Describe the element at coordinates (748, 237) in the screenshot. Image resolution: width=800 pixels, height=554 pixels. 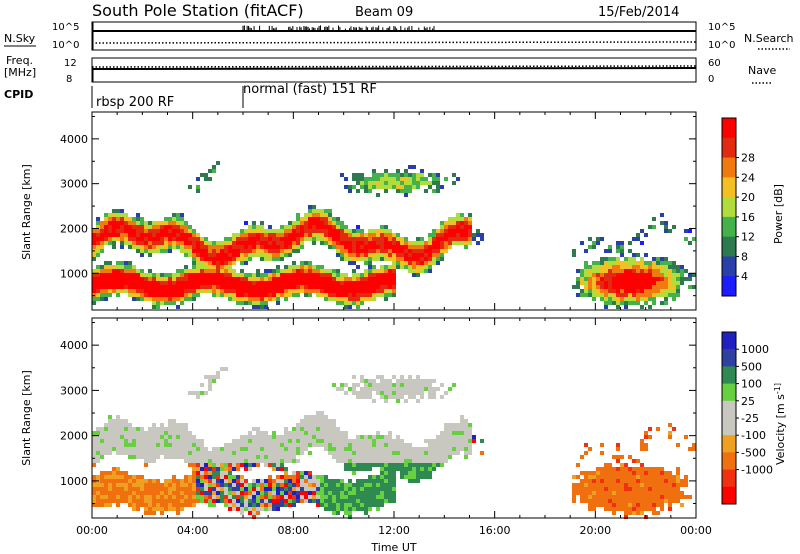
I see `power-colorbar-tick-label: 12` at that location.